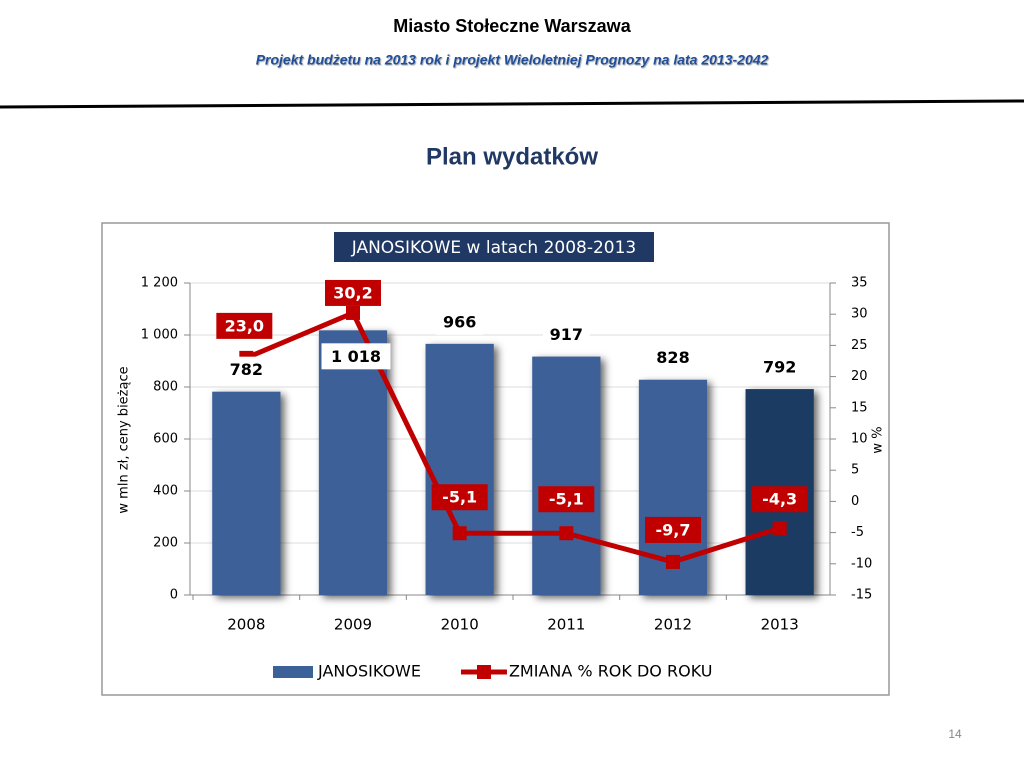  I want to click on bar-value-label: 1 018, so click(356, 356).